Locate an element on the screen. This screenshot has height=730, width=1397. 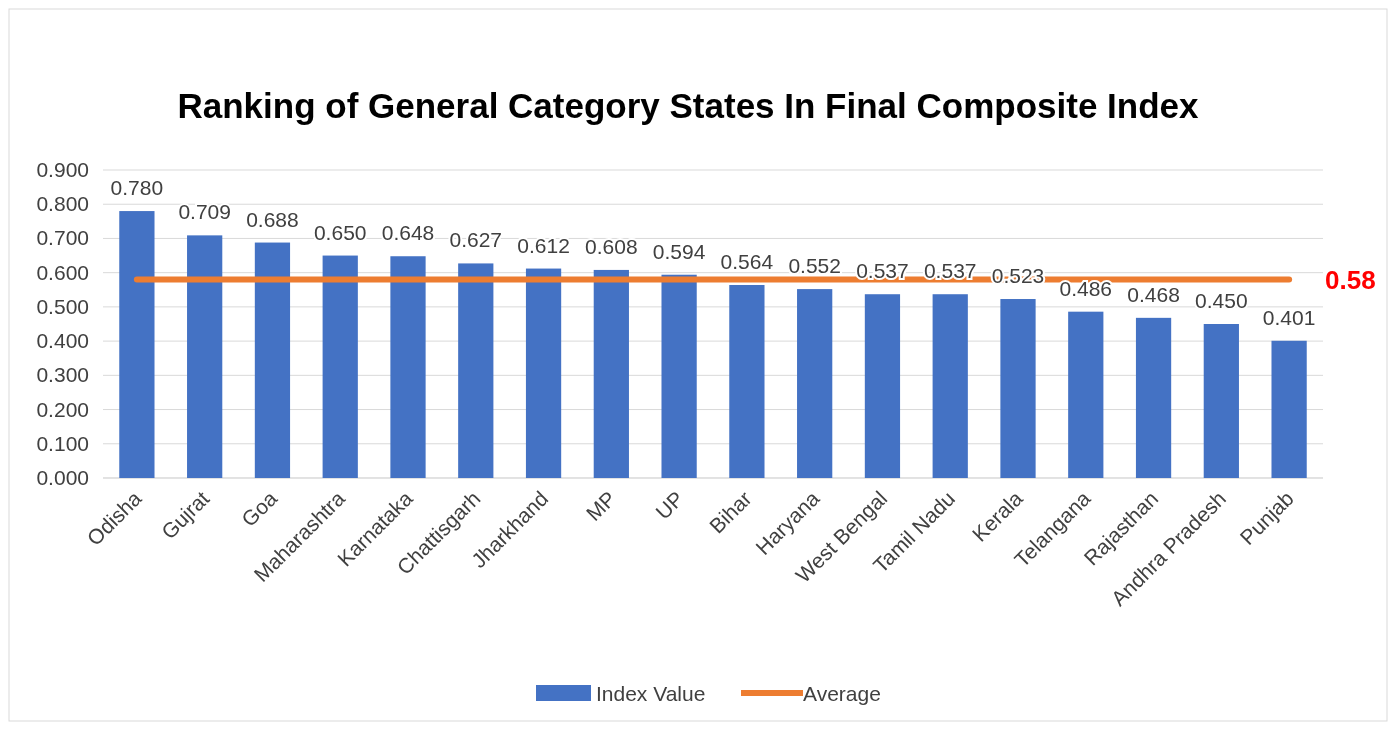
legend-label: Average is located at coordinates (842, 693).